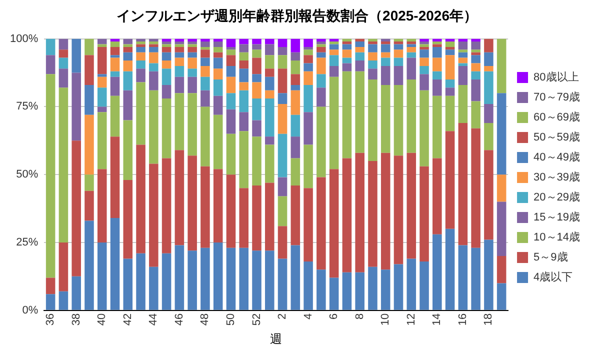 The height and width of the screenshot is (355, 600). I want to click on legend-label: 30～39歳, so click(557, 177).